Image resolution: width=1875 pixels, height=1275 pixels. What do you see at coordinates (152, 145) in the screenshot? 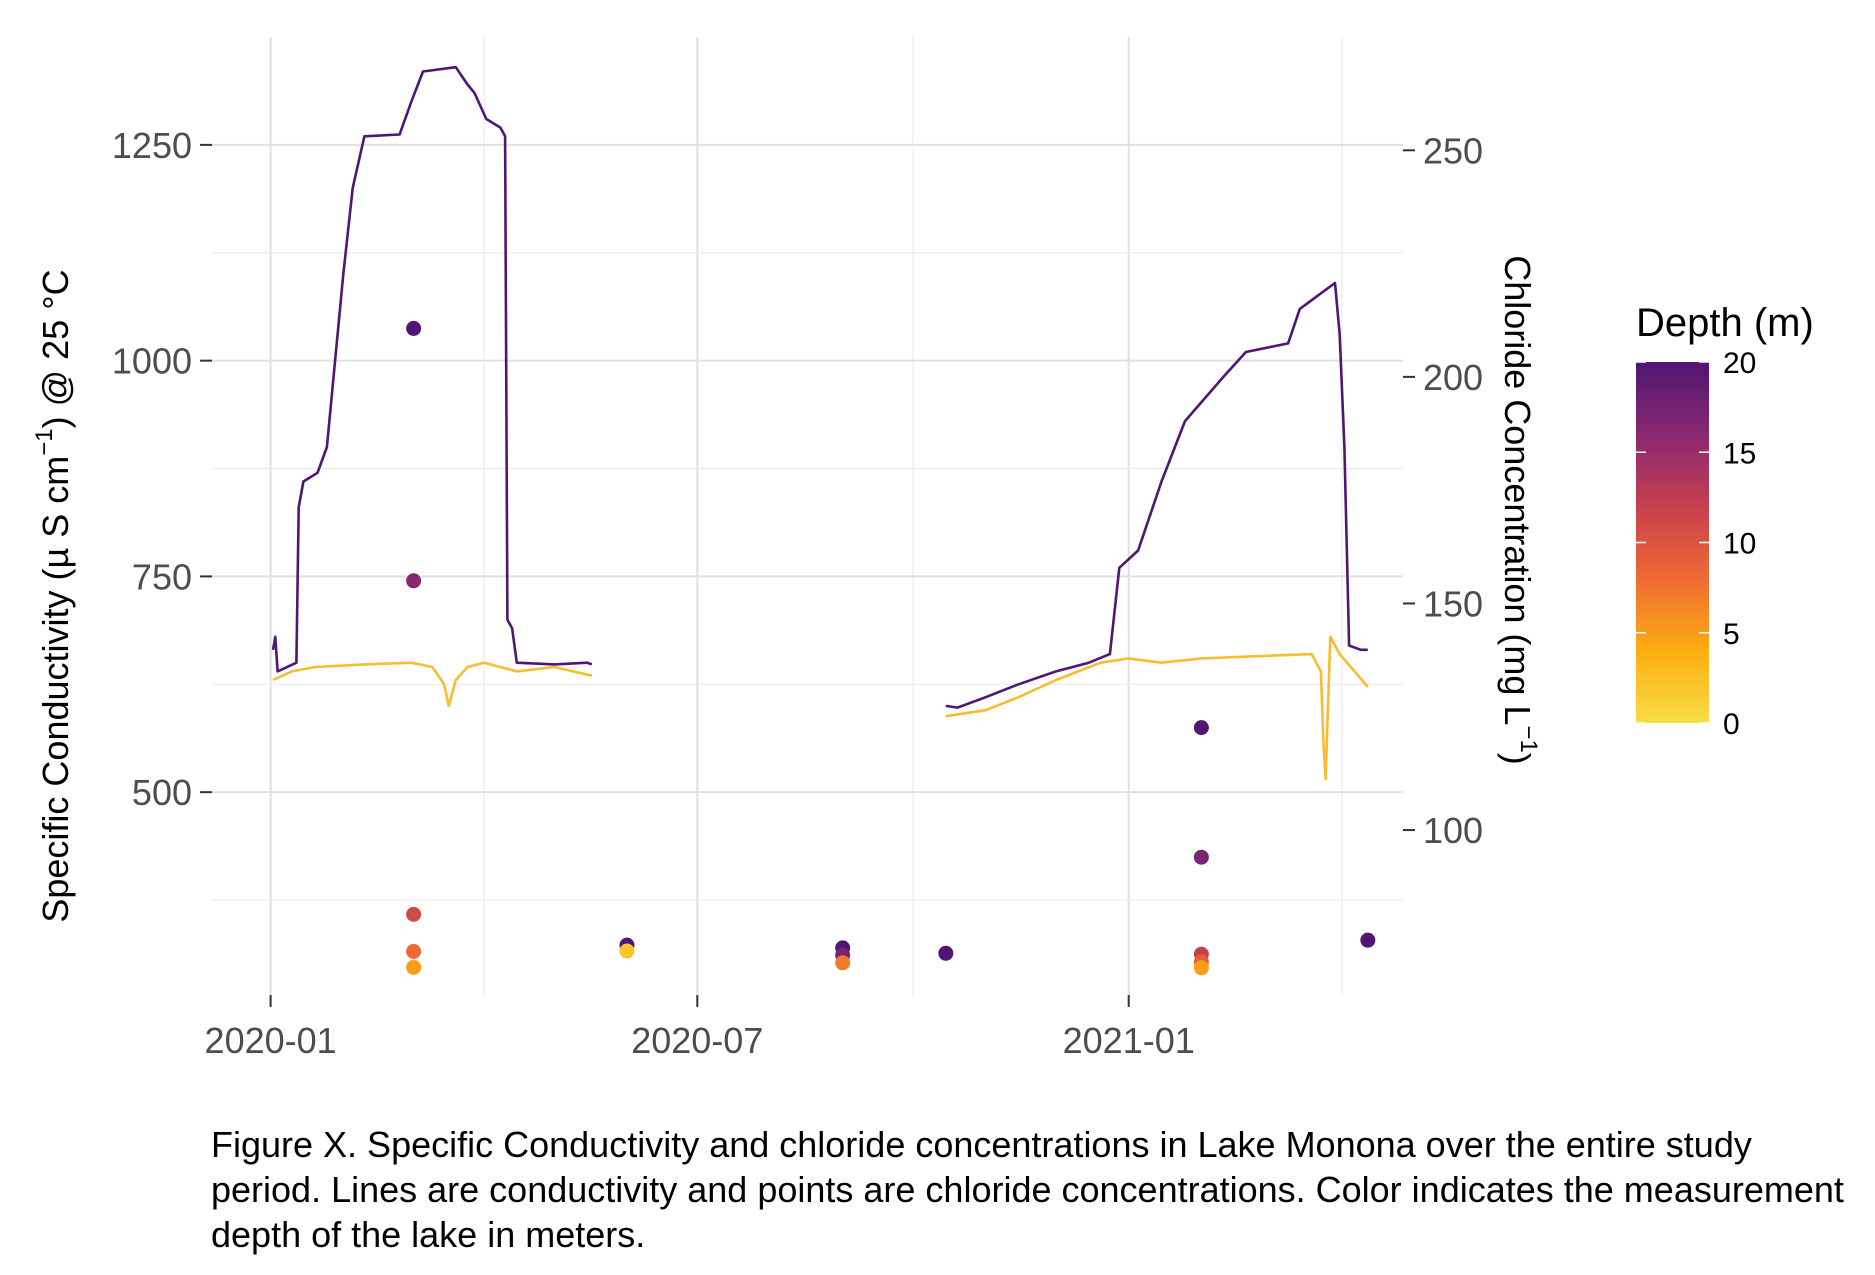
I see `y-left-tick-label: 1250` at bounding box center [152, 145].